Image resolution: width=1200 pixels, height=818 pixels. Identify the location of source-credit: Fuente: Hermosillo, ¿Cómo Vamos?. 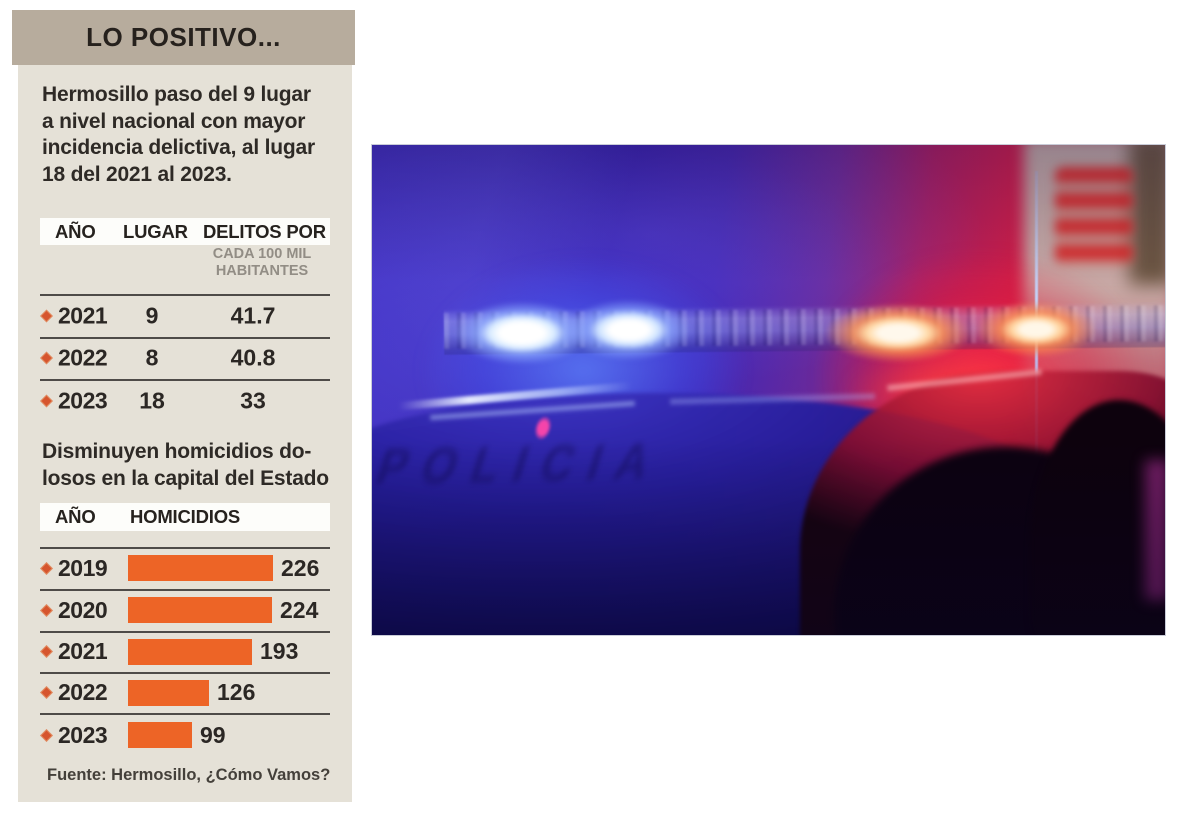
(189, 775).